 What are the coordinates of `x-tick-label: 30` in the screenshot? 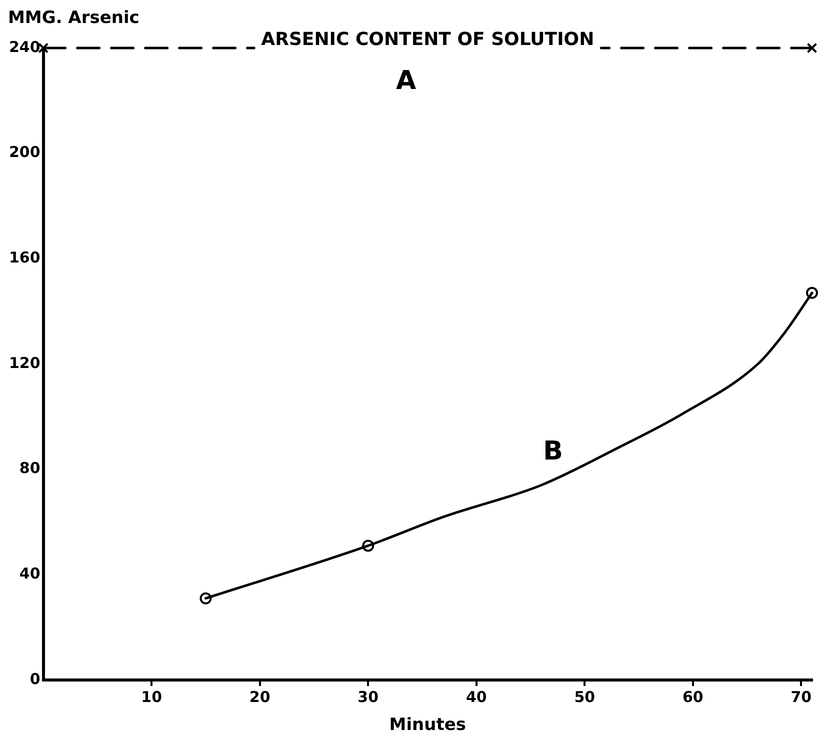 It's located at (368, 697).